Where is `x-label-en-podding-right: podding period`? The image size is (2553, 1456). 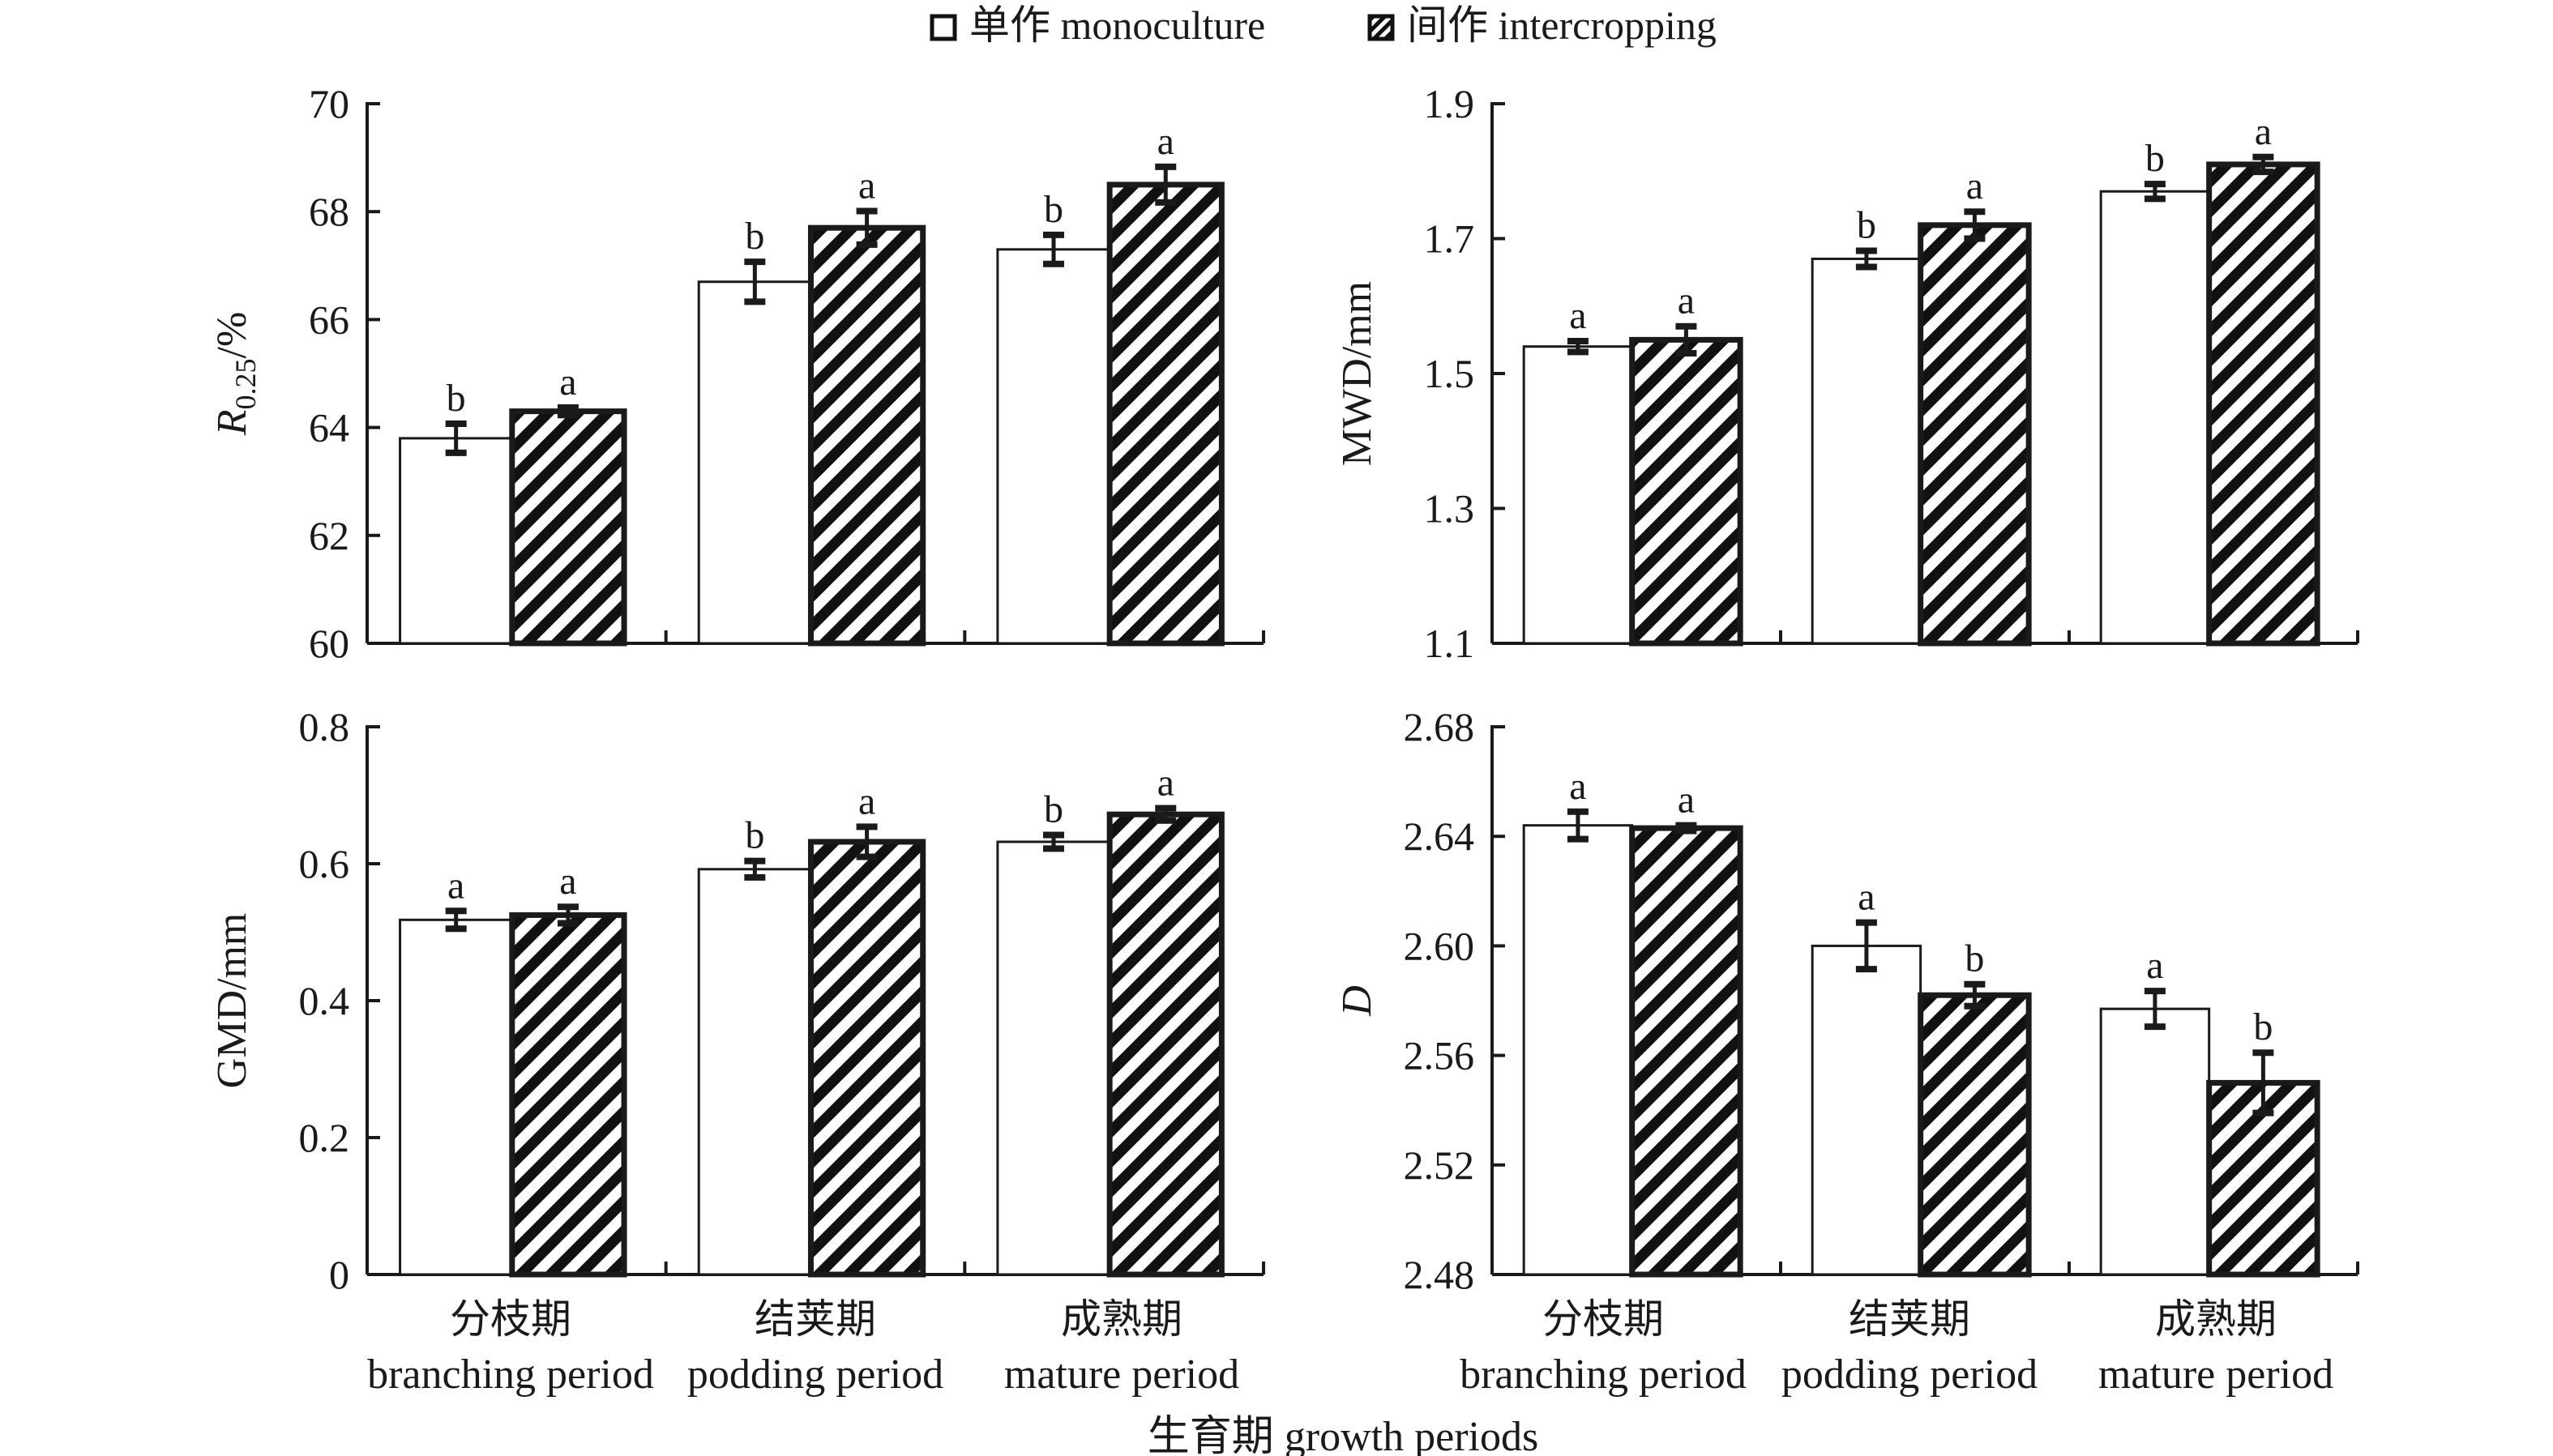
x-label-en-podding-right: podding period is located at coordinates (1909, 1375).